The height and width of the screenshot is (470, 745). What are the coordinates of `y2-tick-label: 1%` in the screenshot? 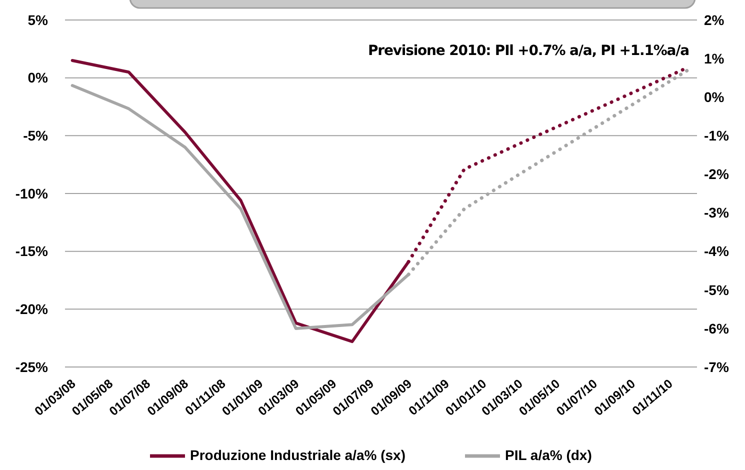 It's located at (714, 58).